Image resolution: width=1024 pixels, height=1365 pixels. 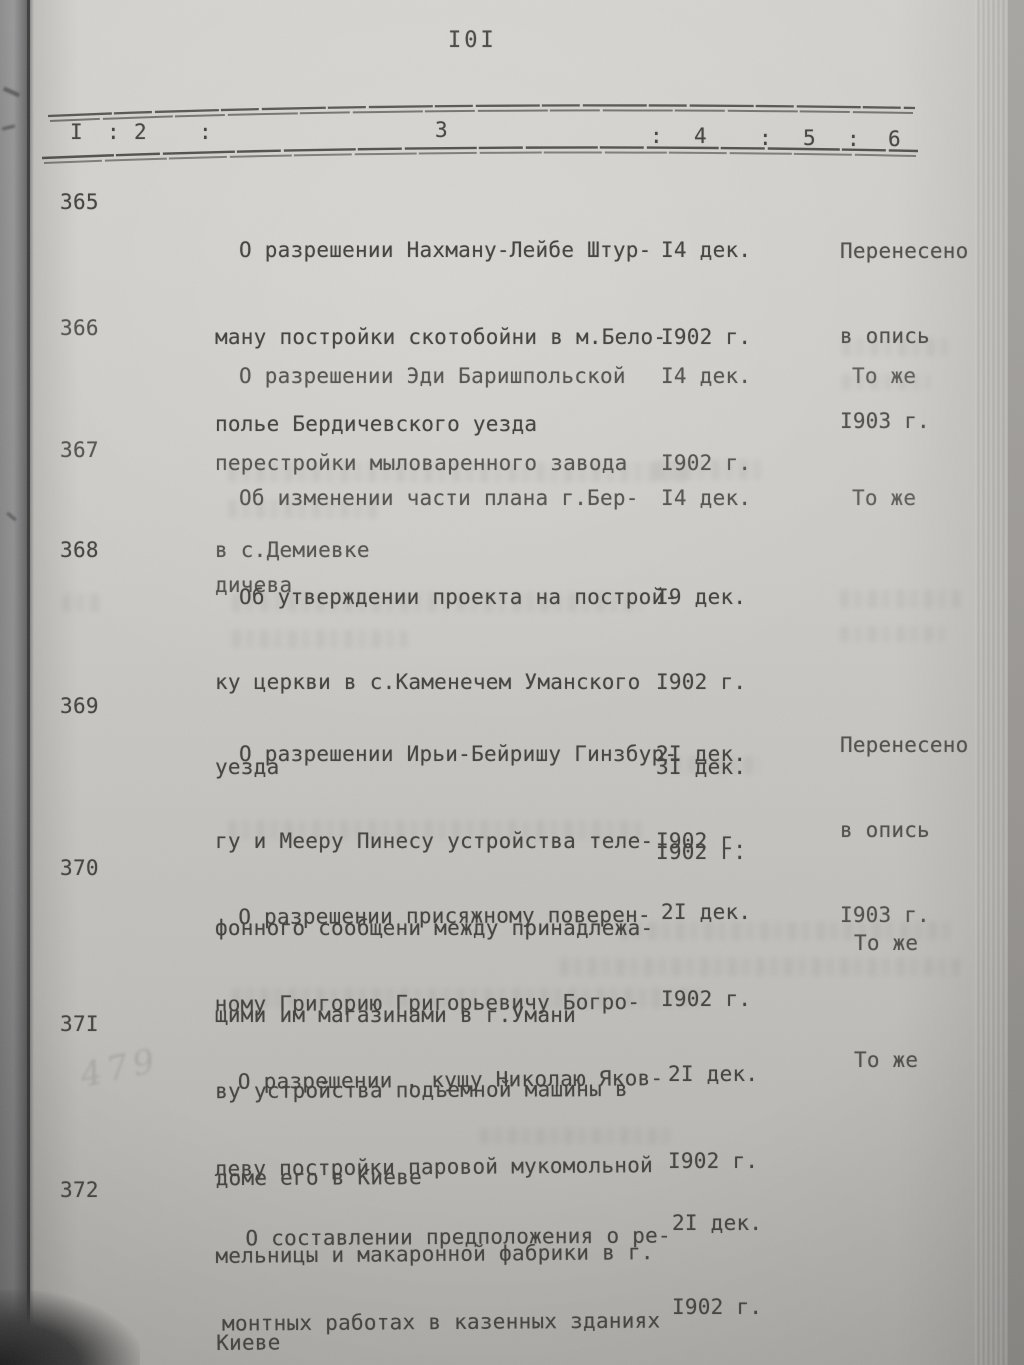 What do you see at coordinates (458, 754) in the screenshot?
I see `entry-description-line: О разрешении Ирьи-Бейришу Гинзбур-` at bounding box center [458, 754].